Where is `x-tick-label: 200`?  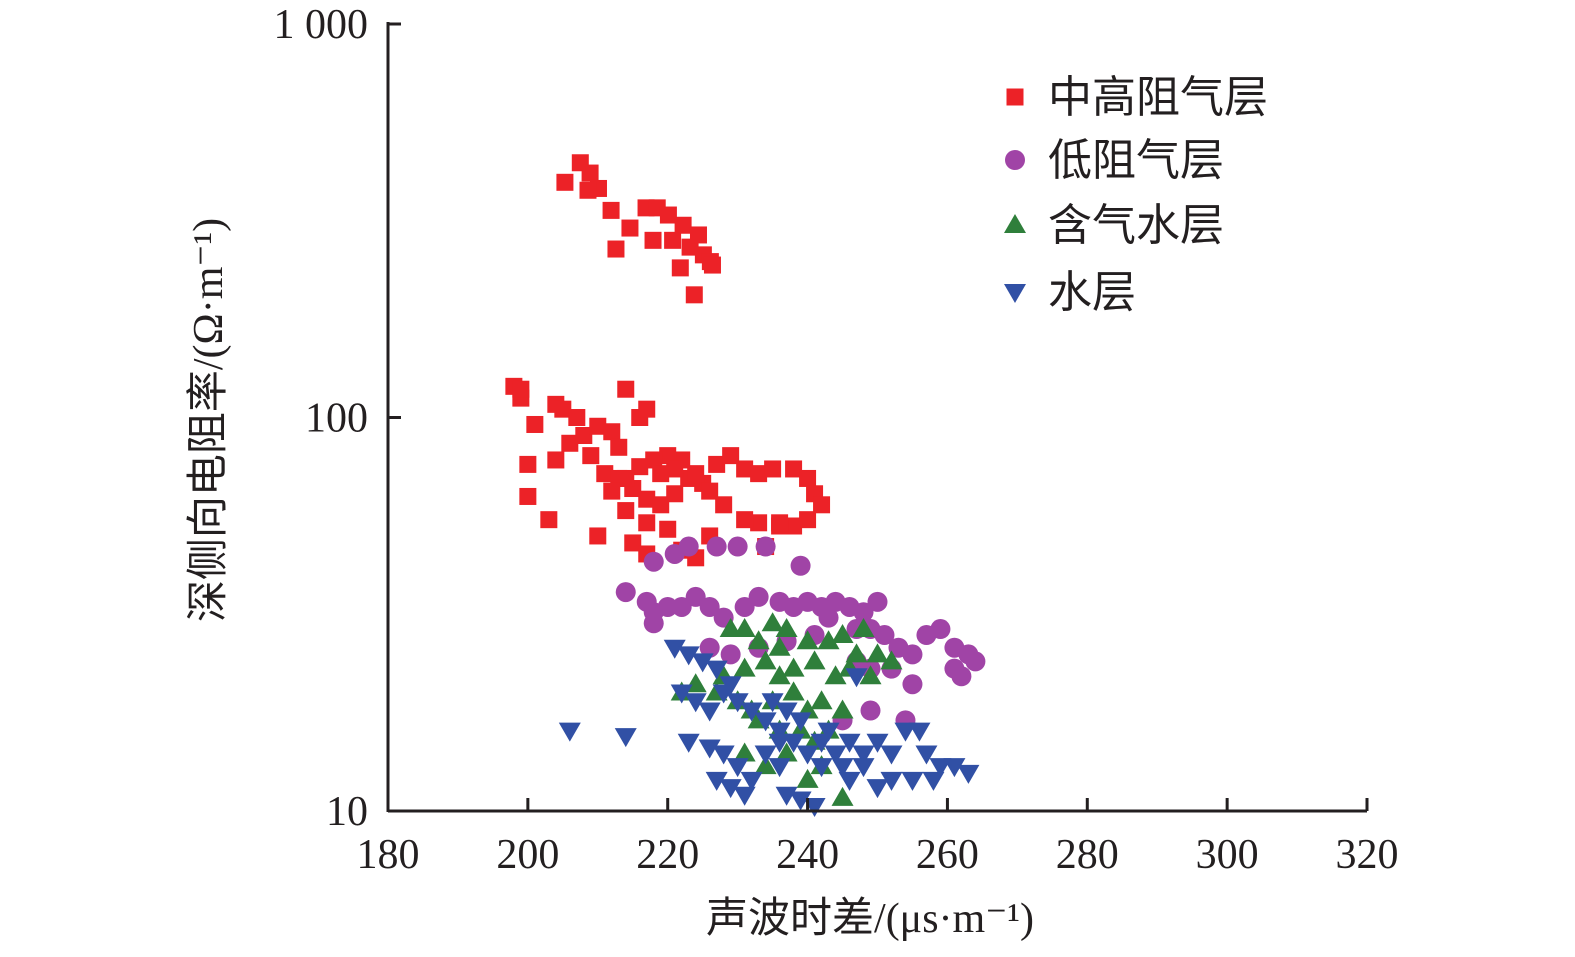
x-tick-label: 200 is located at coordinates (527, 855).